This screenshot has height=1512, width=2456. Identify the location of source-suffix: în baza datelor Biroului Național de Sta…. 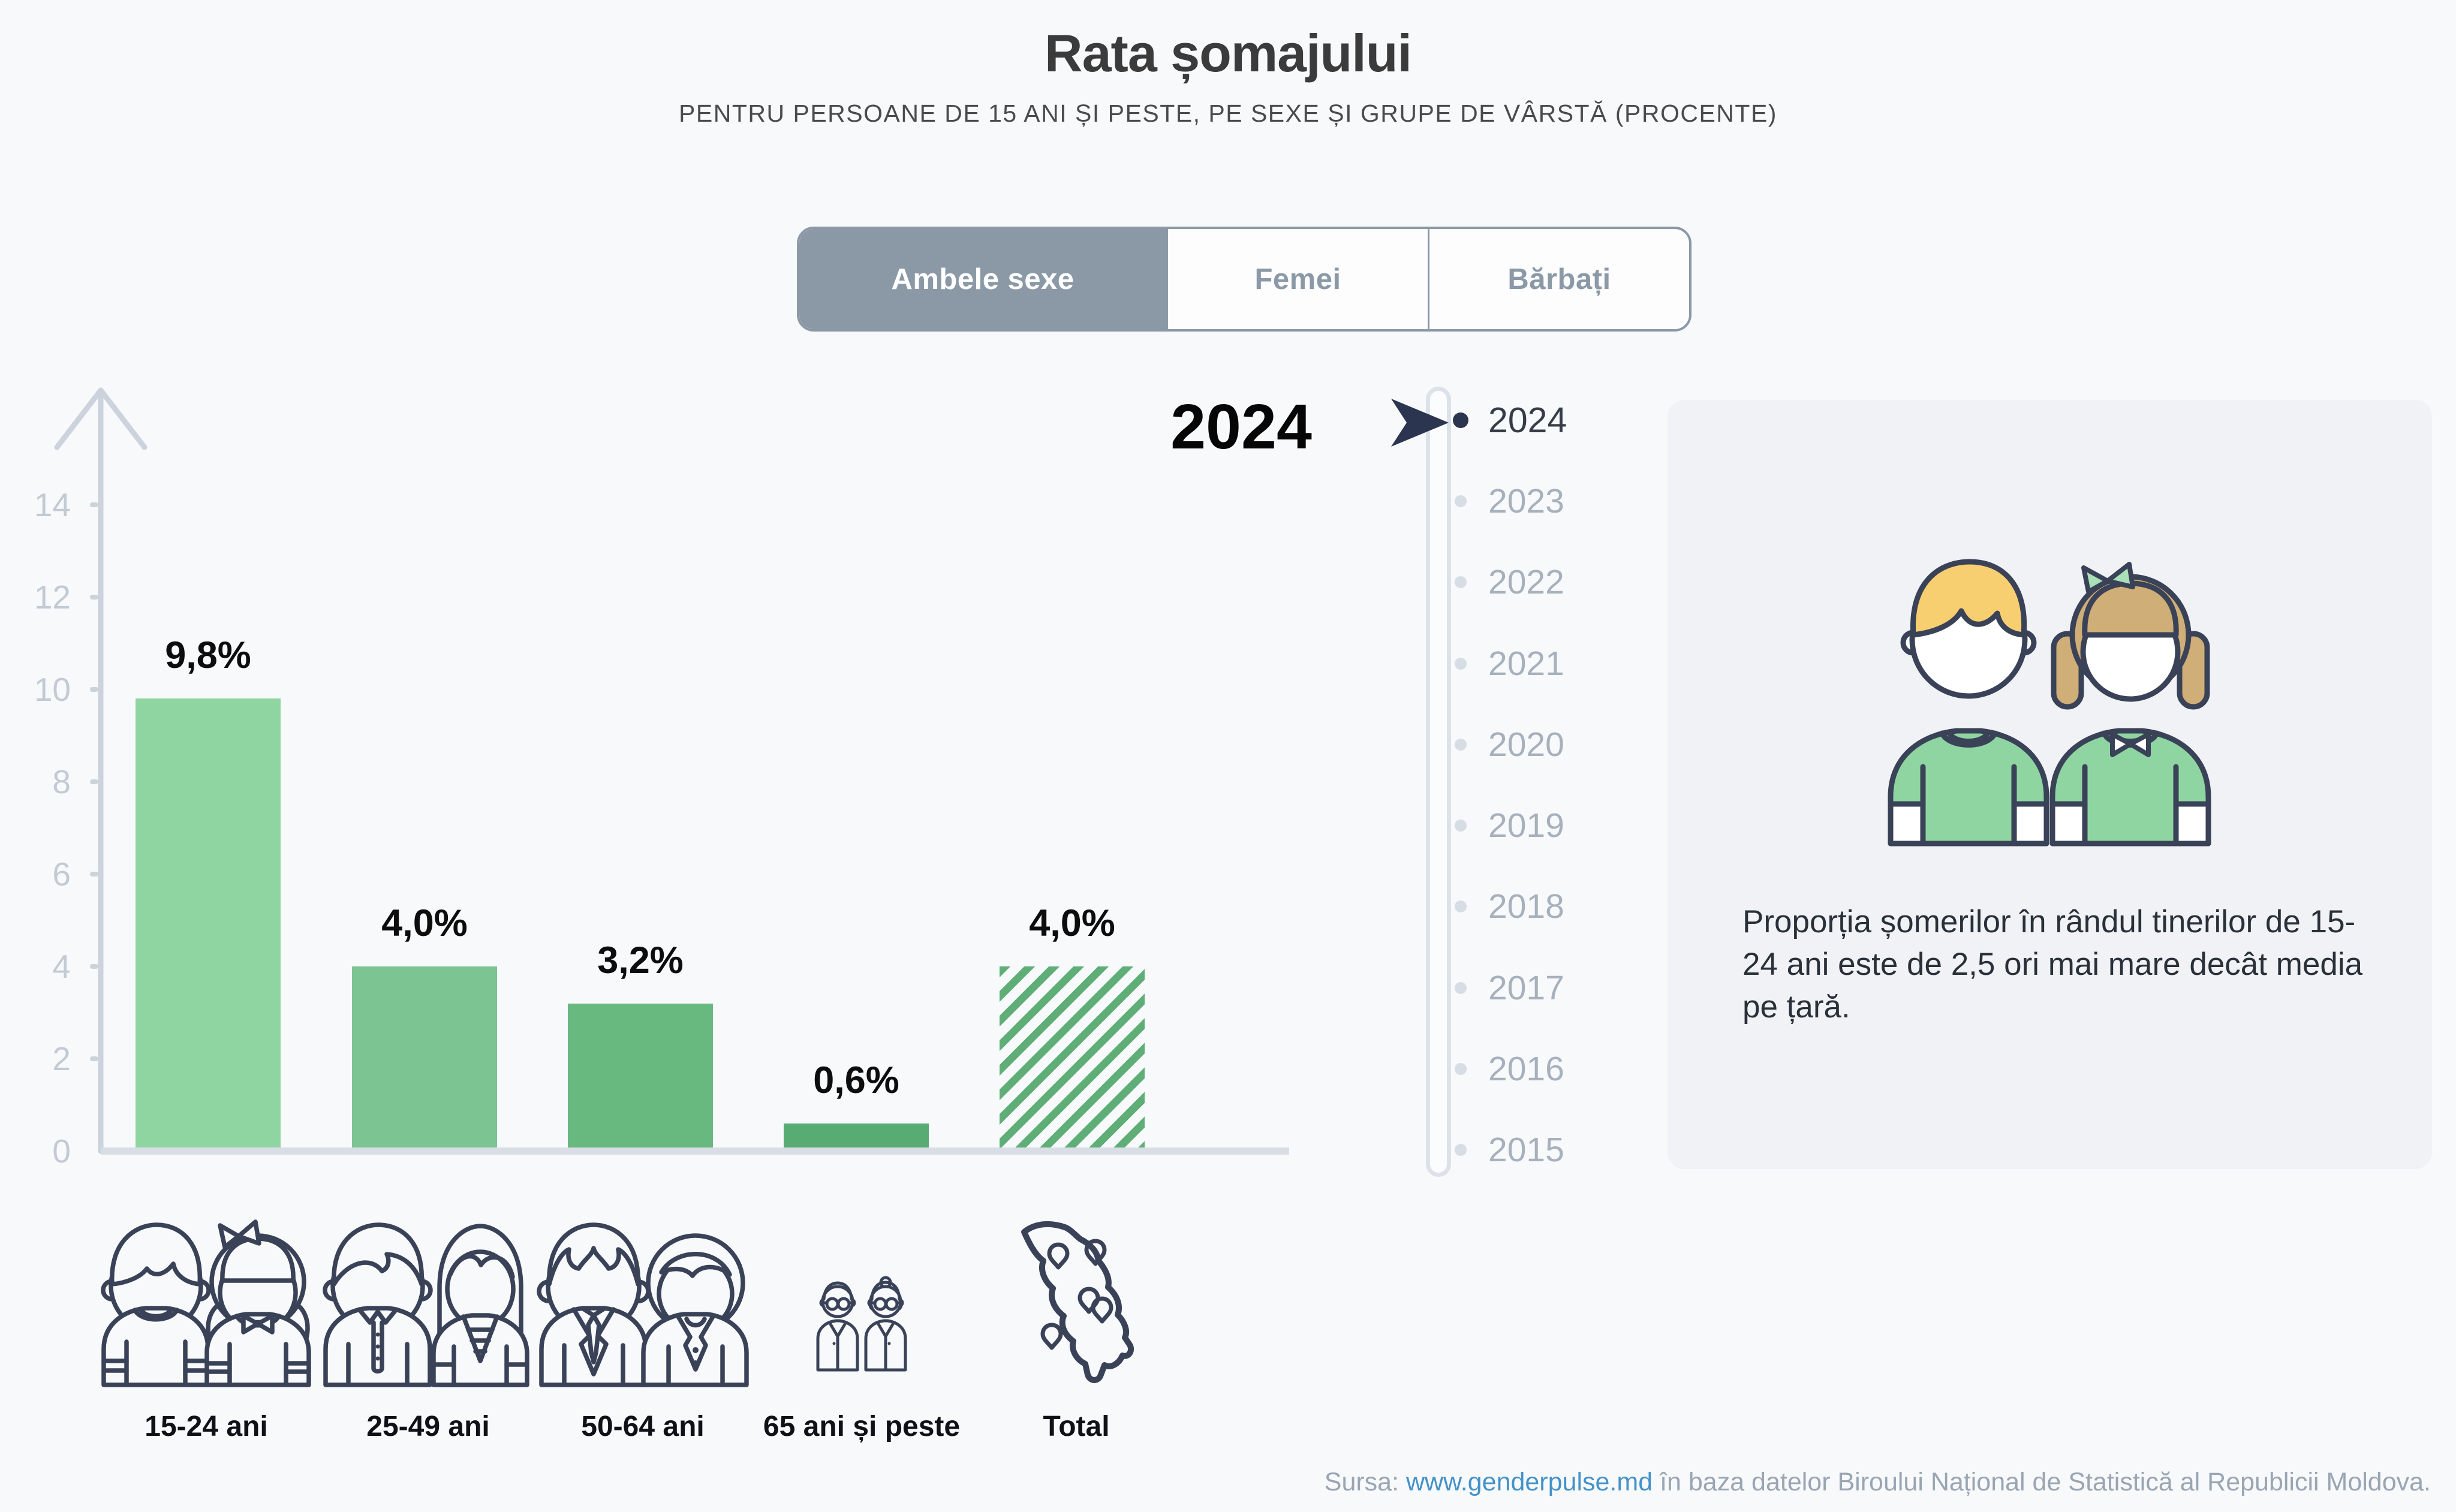
(2045, 1482).